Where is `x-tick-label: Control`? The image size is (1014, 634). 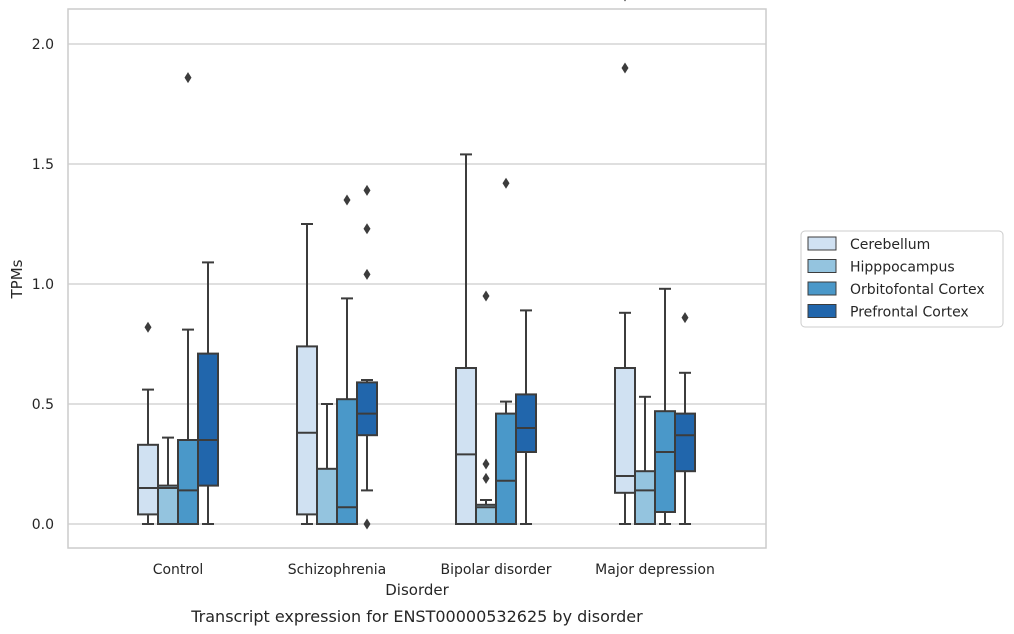 x-tick-label: Control is located at coordinates (178, 570).